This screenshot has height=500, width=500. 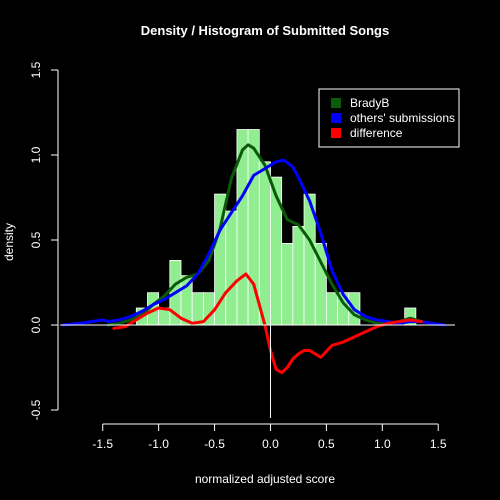 What do you see at coordinates (265, 479) in the screenshot?
I see `x-axis-label: normalized adjusted score` at bounding box center [265, 479].